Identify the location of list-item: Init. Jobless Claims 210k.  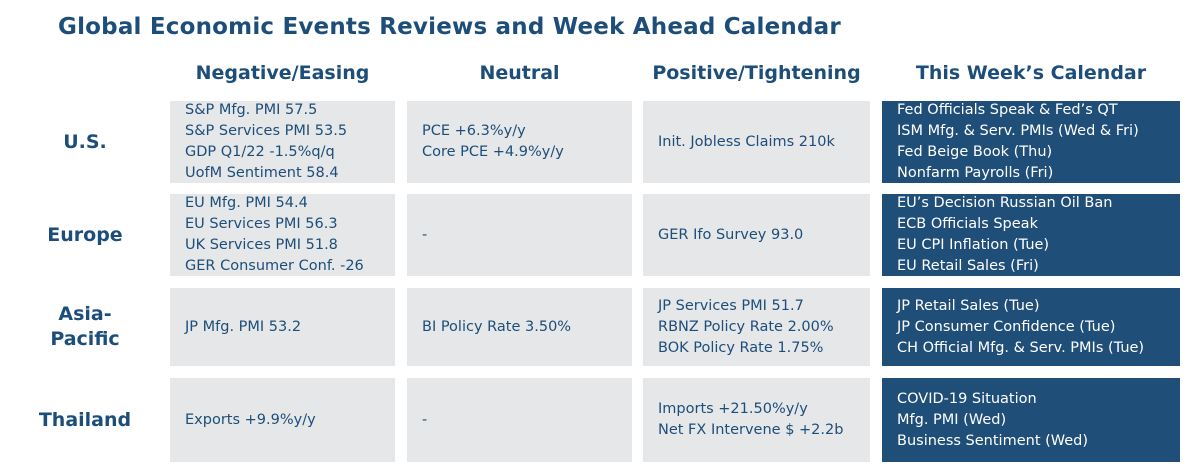
(746, 141).